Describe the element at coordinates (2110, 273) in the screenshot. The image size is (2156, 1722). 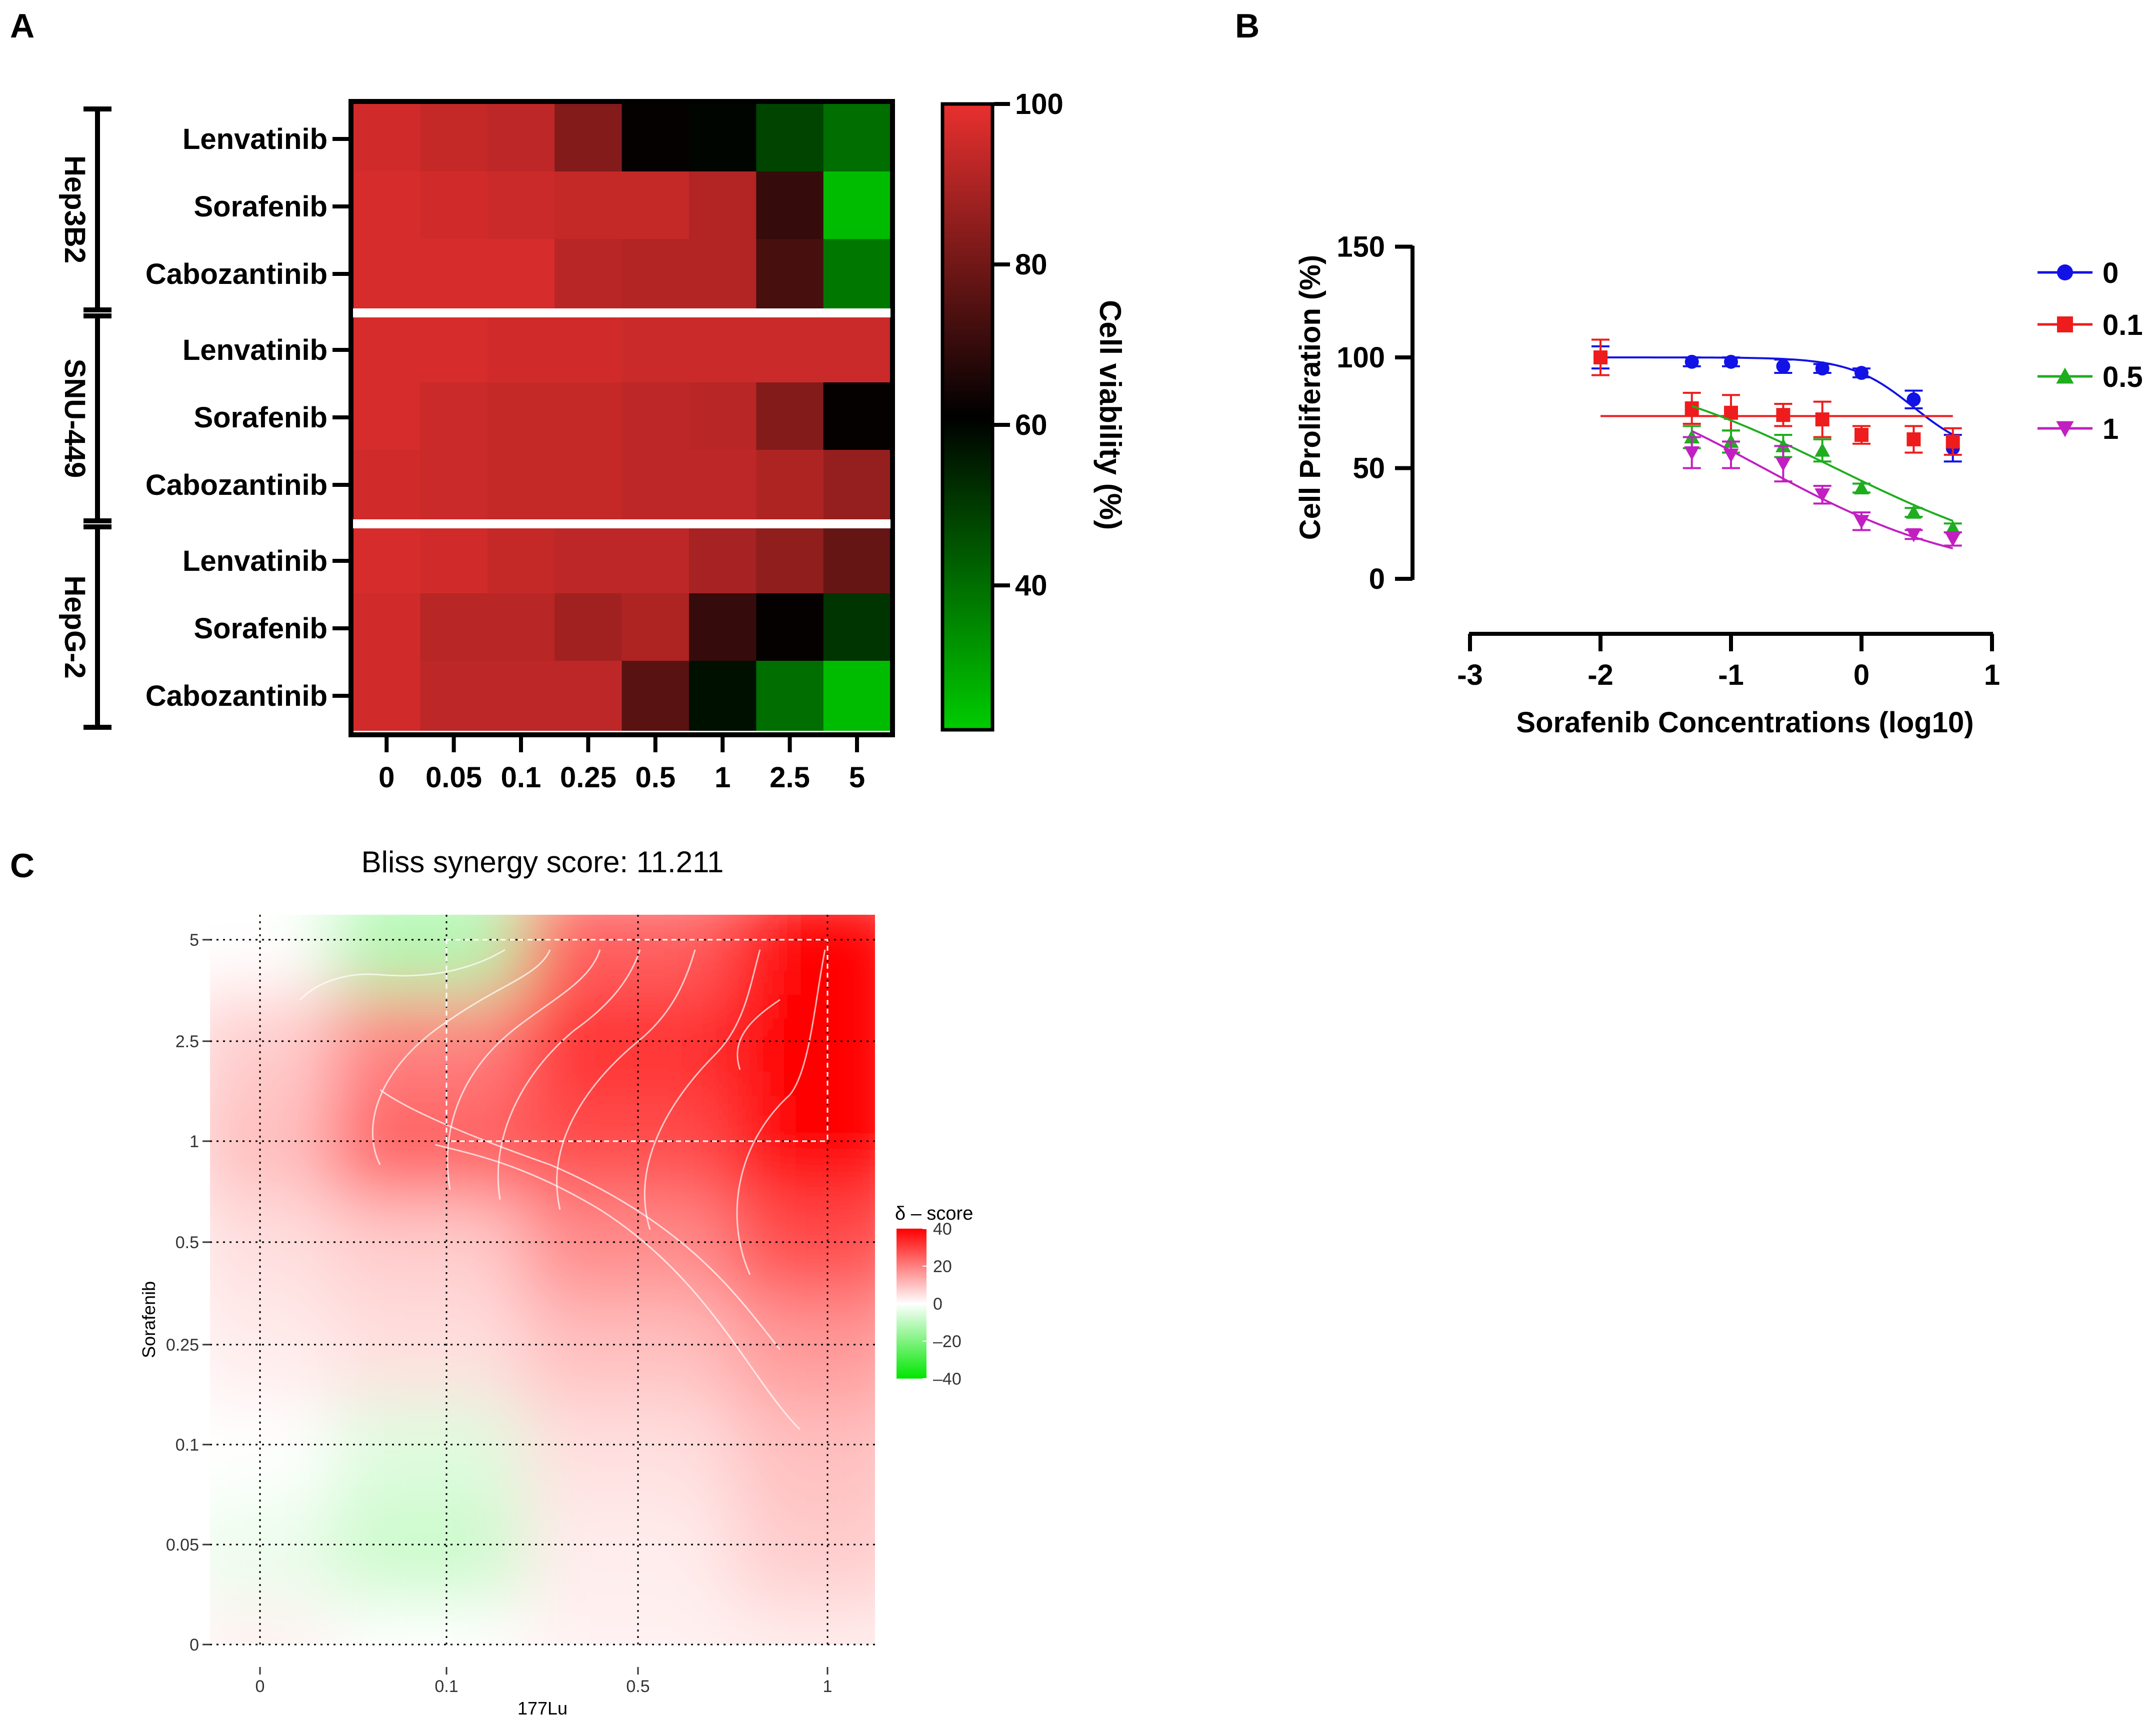
I see `plot-b-legend-label: 0` at that location.